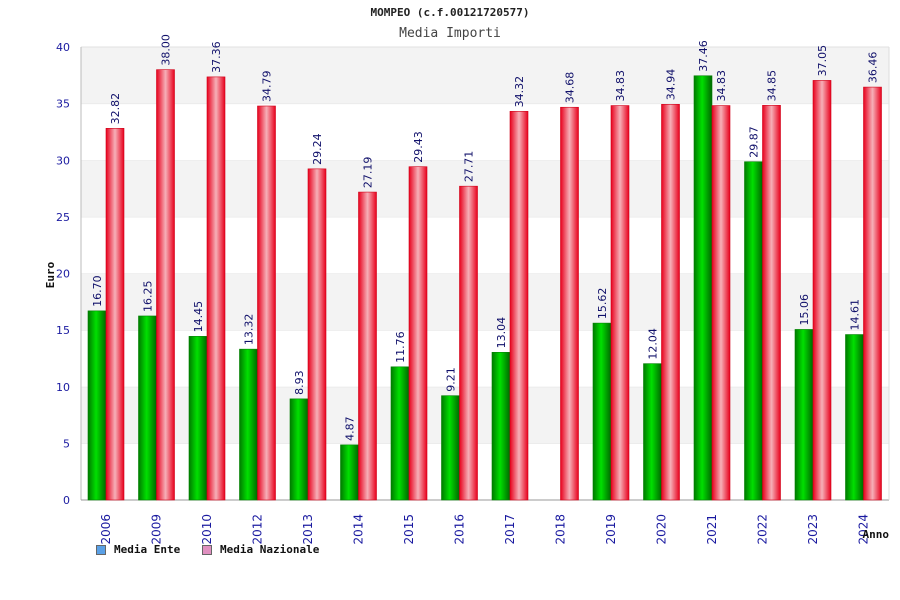  What do you see at coordinates (450, 33) in the screenshot?
I see `chart-subtitle: Media Importi` at bounding box center [450, 33].